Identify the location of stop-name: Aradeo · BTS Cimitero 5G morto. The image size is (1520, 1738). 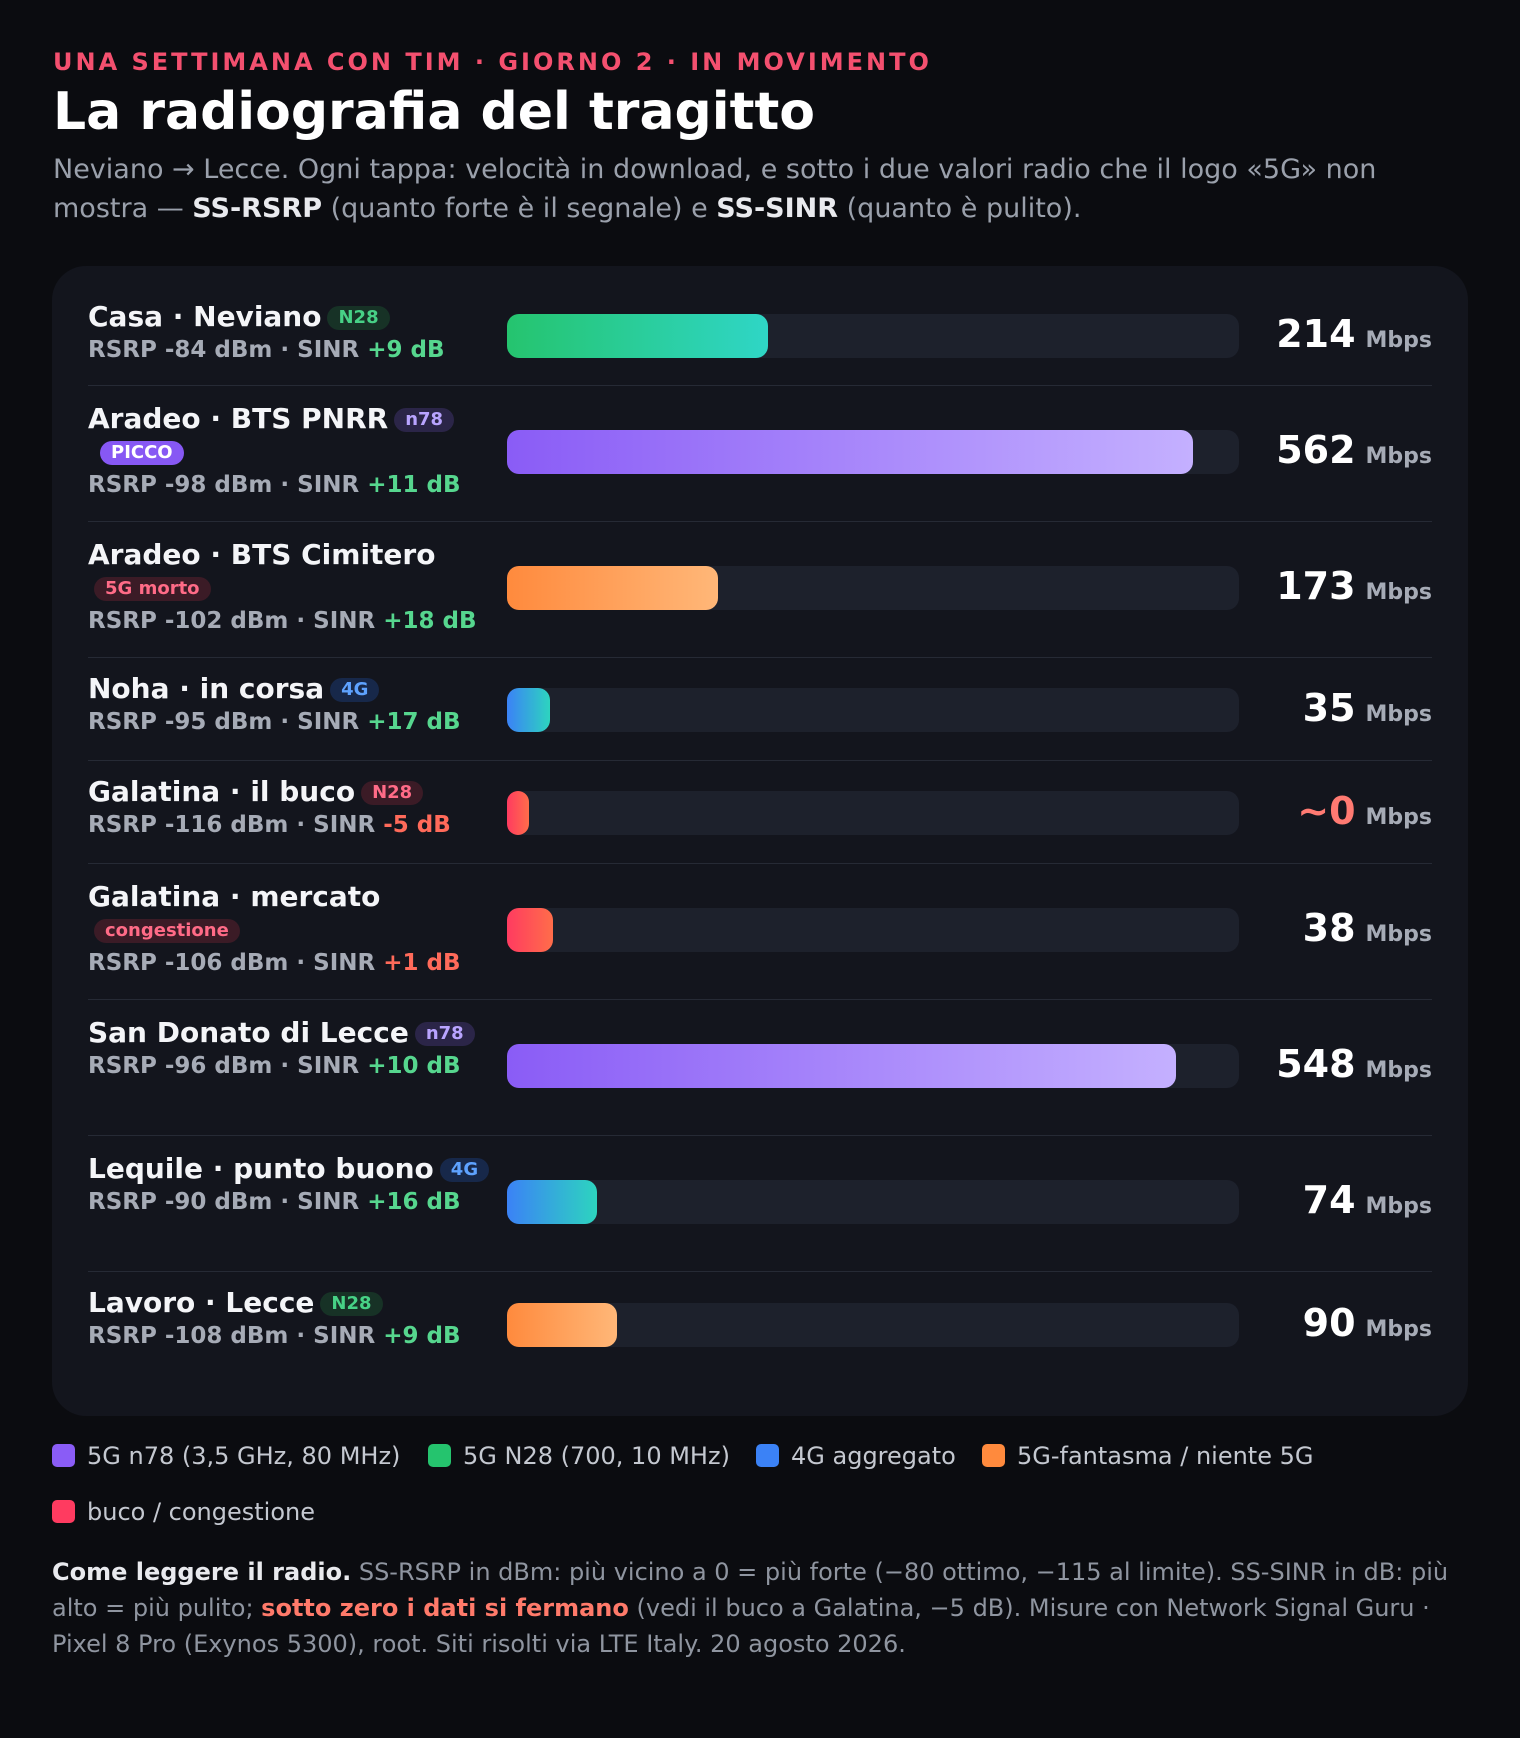
(293, 571).